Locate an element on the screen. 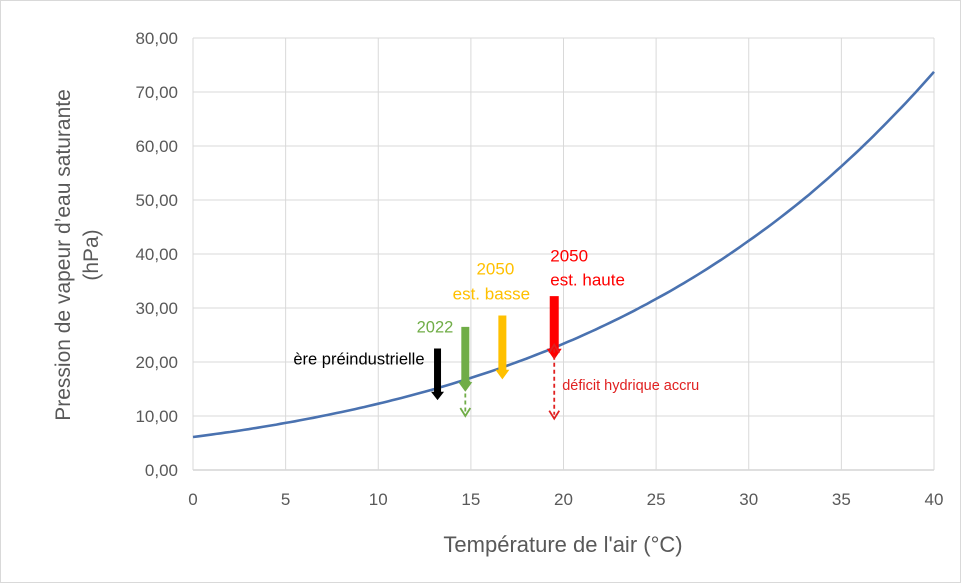  label-2050-high-sub: est. haute is located at coordinates (587, 279).